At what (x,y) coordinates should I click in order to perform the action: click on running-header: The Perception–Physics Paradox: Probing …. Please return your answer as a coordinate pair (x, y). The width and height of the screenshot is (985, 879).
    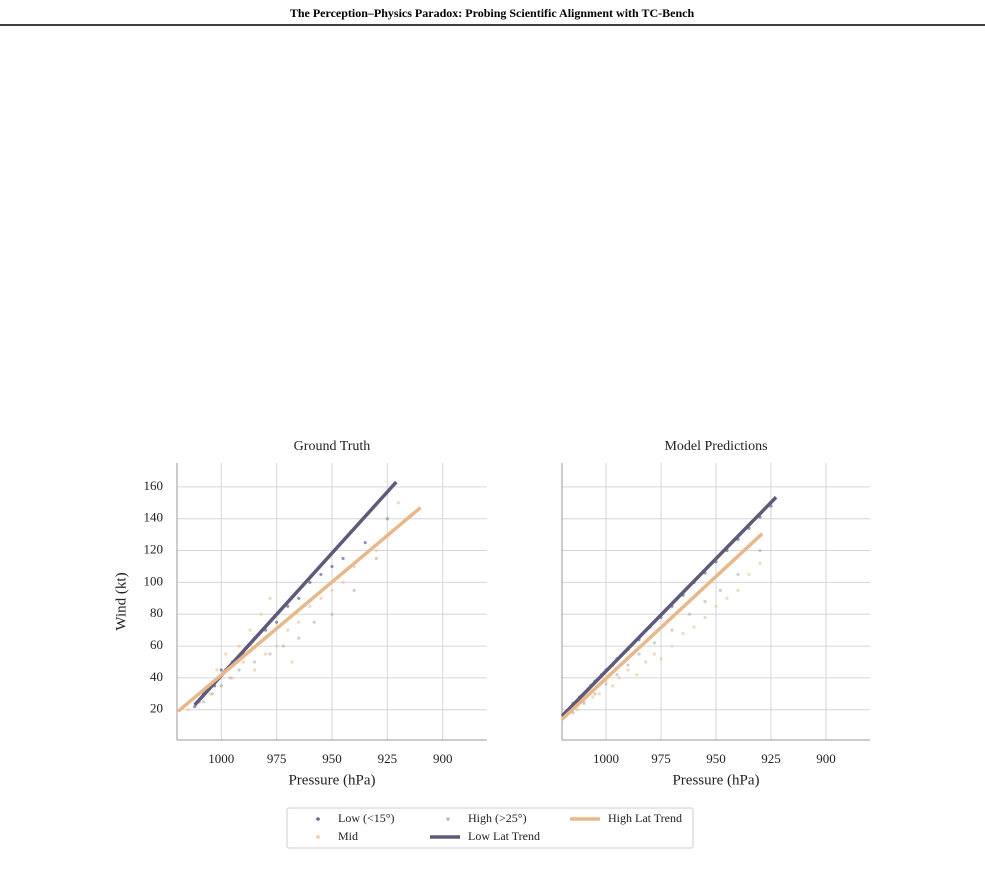
    Looking at the image, I should click on (492, 13).